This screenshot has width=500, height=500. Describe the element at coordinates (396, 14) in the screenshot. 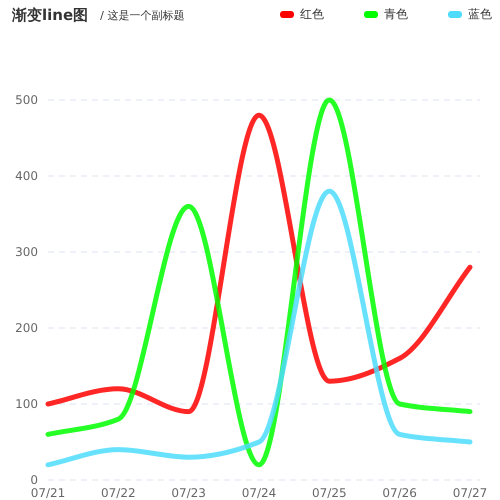

I see `legend-label: 青色` at that location.